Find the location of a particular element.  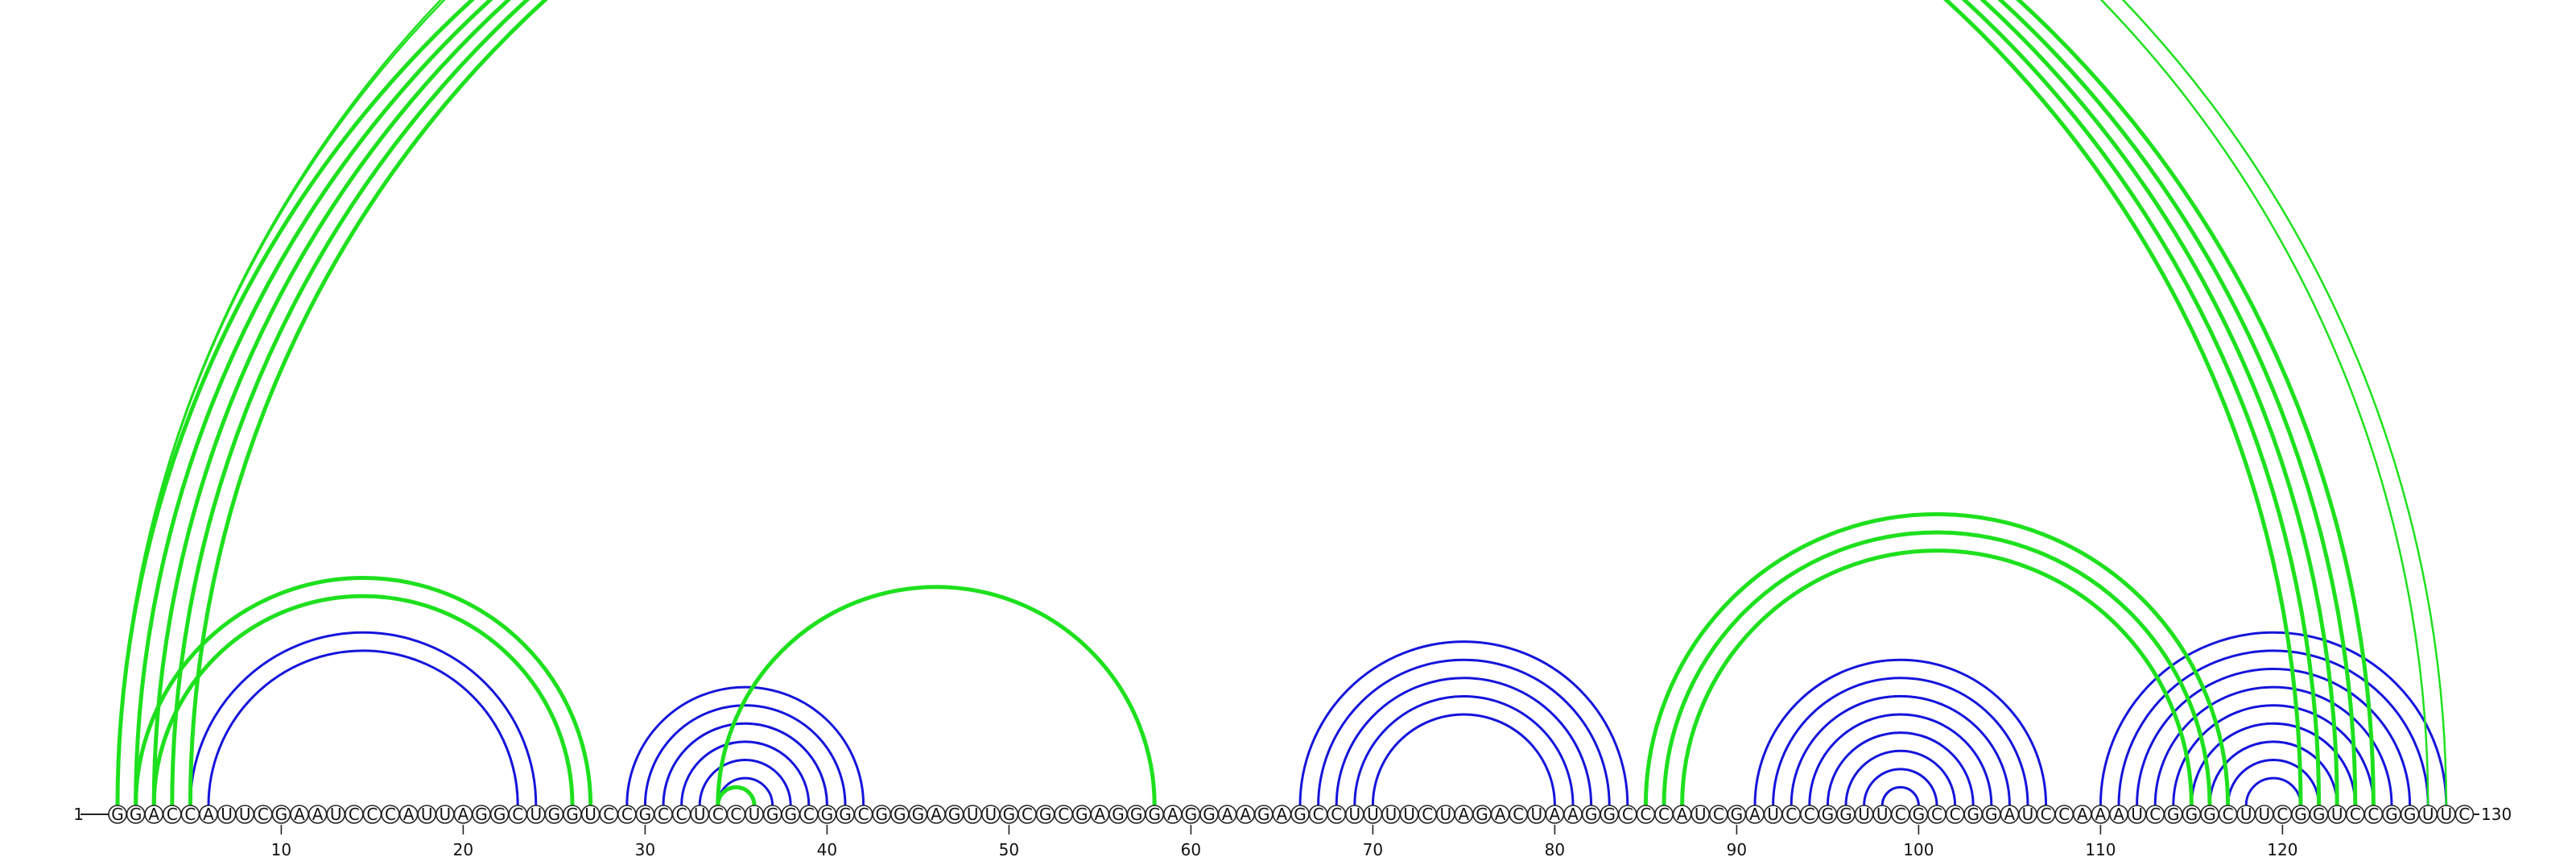

tick-label: 20 is located at coordinates (463, 849).